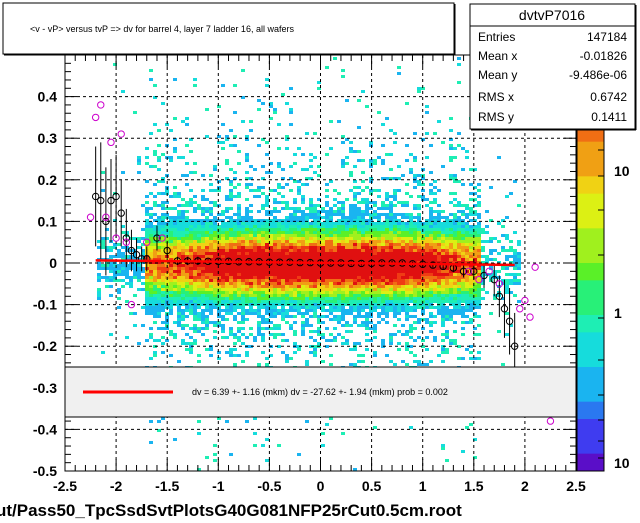 This screenshot has height=523, width=640. I want to click on profile-point-magenta, so click(550, 421).